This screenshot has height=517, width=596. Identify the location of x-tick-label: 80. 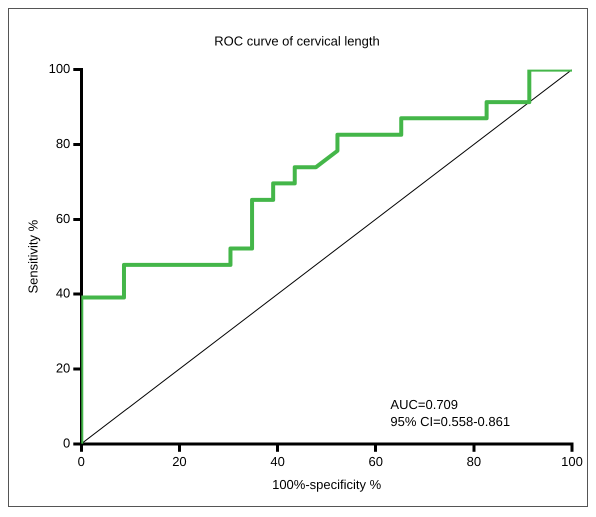
(474, 462).